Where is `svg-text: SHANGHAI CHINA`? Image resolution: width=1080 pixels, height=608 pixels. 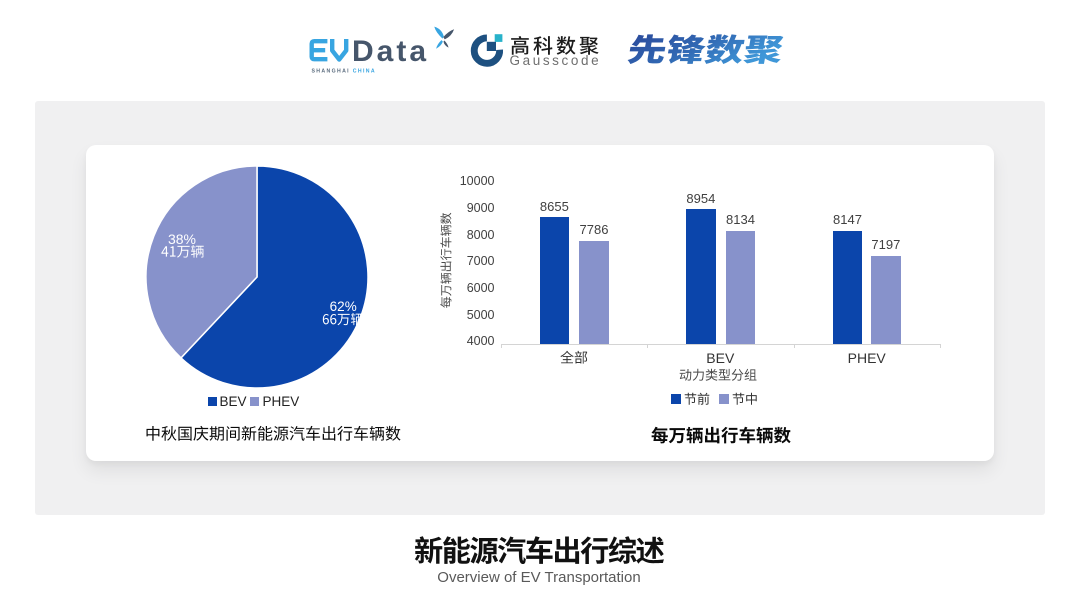 svg-text: SHANGHAI CHINA is located at coordinates (344, 72).